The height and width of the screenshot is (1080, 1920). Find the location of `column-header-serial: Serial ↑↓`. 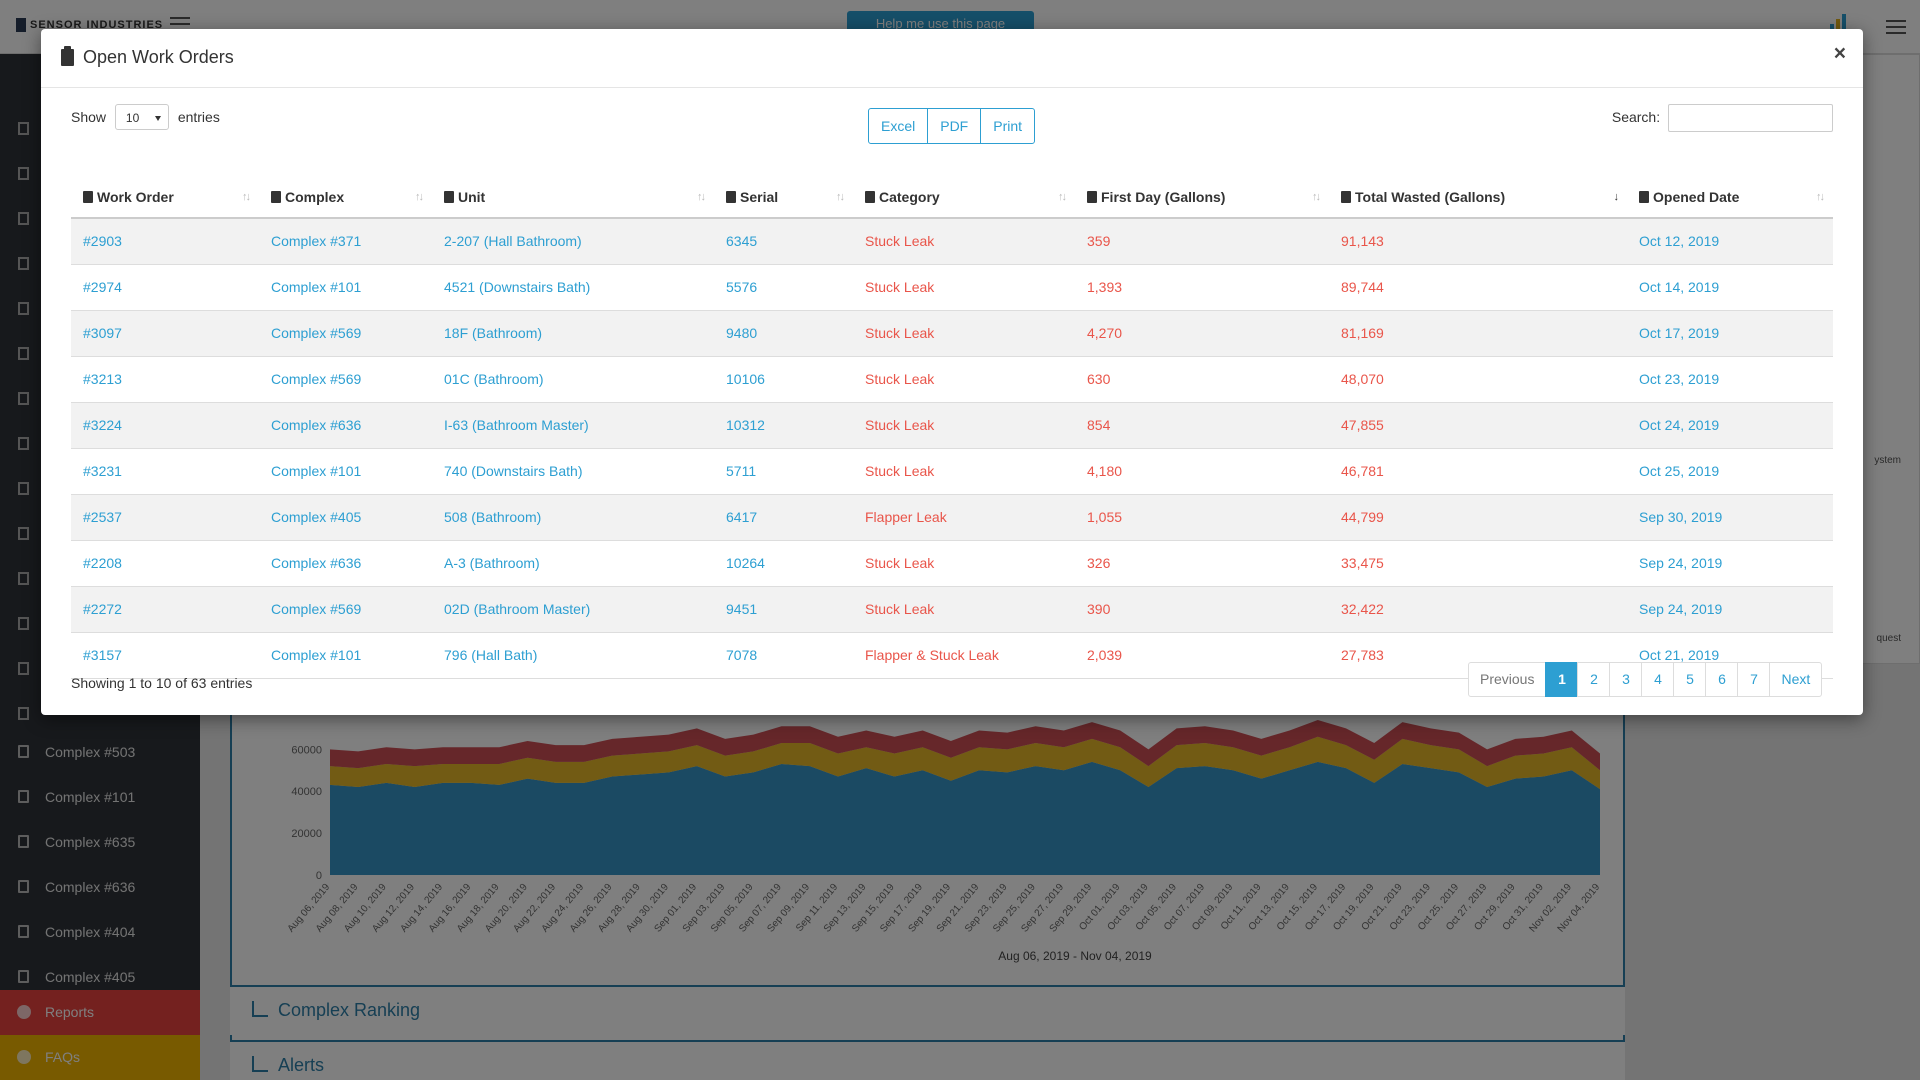

column-header-serial: Serial ↑↓ is located at coordinates (783, 197).